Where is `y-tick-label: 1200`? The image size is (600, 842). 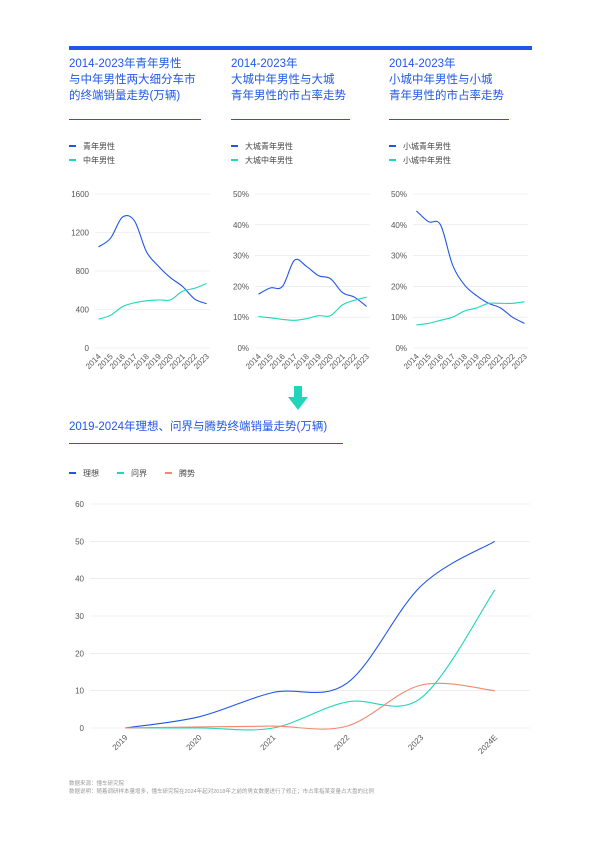 y-tick-label: 1200 is located at coordinates (80, 233).